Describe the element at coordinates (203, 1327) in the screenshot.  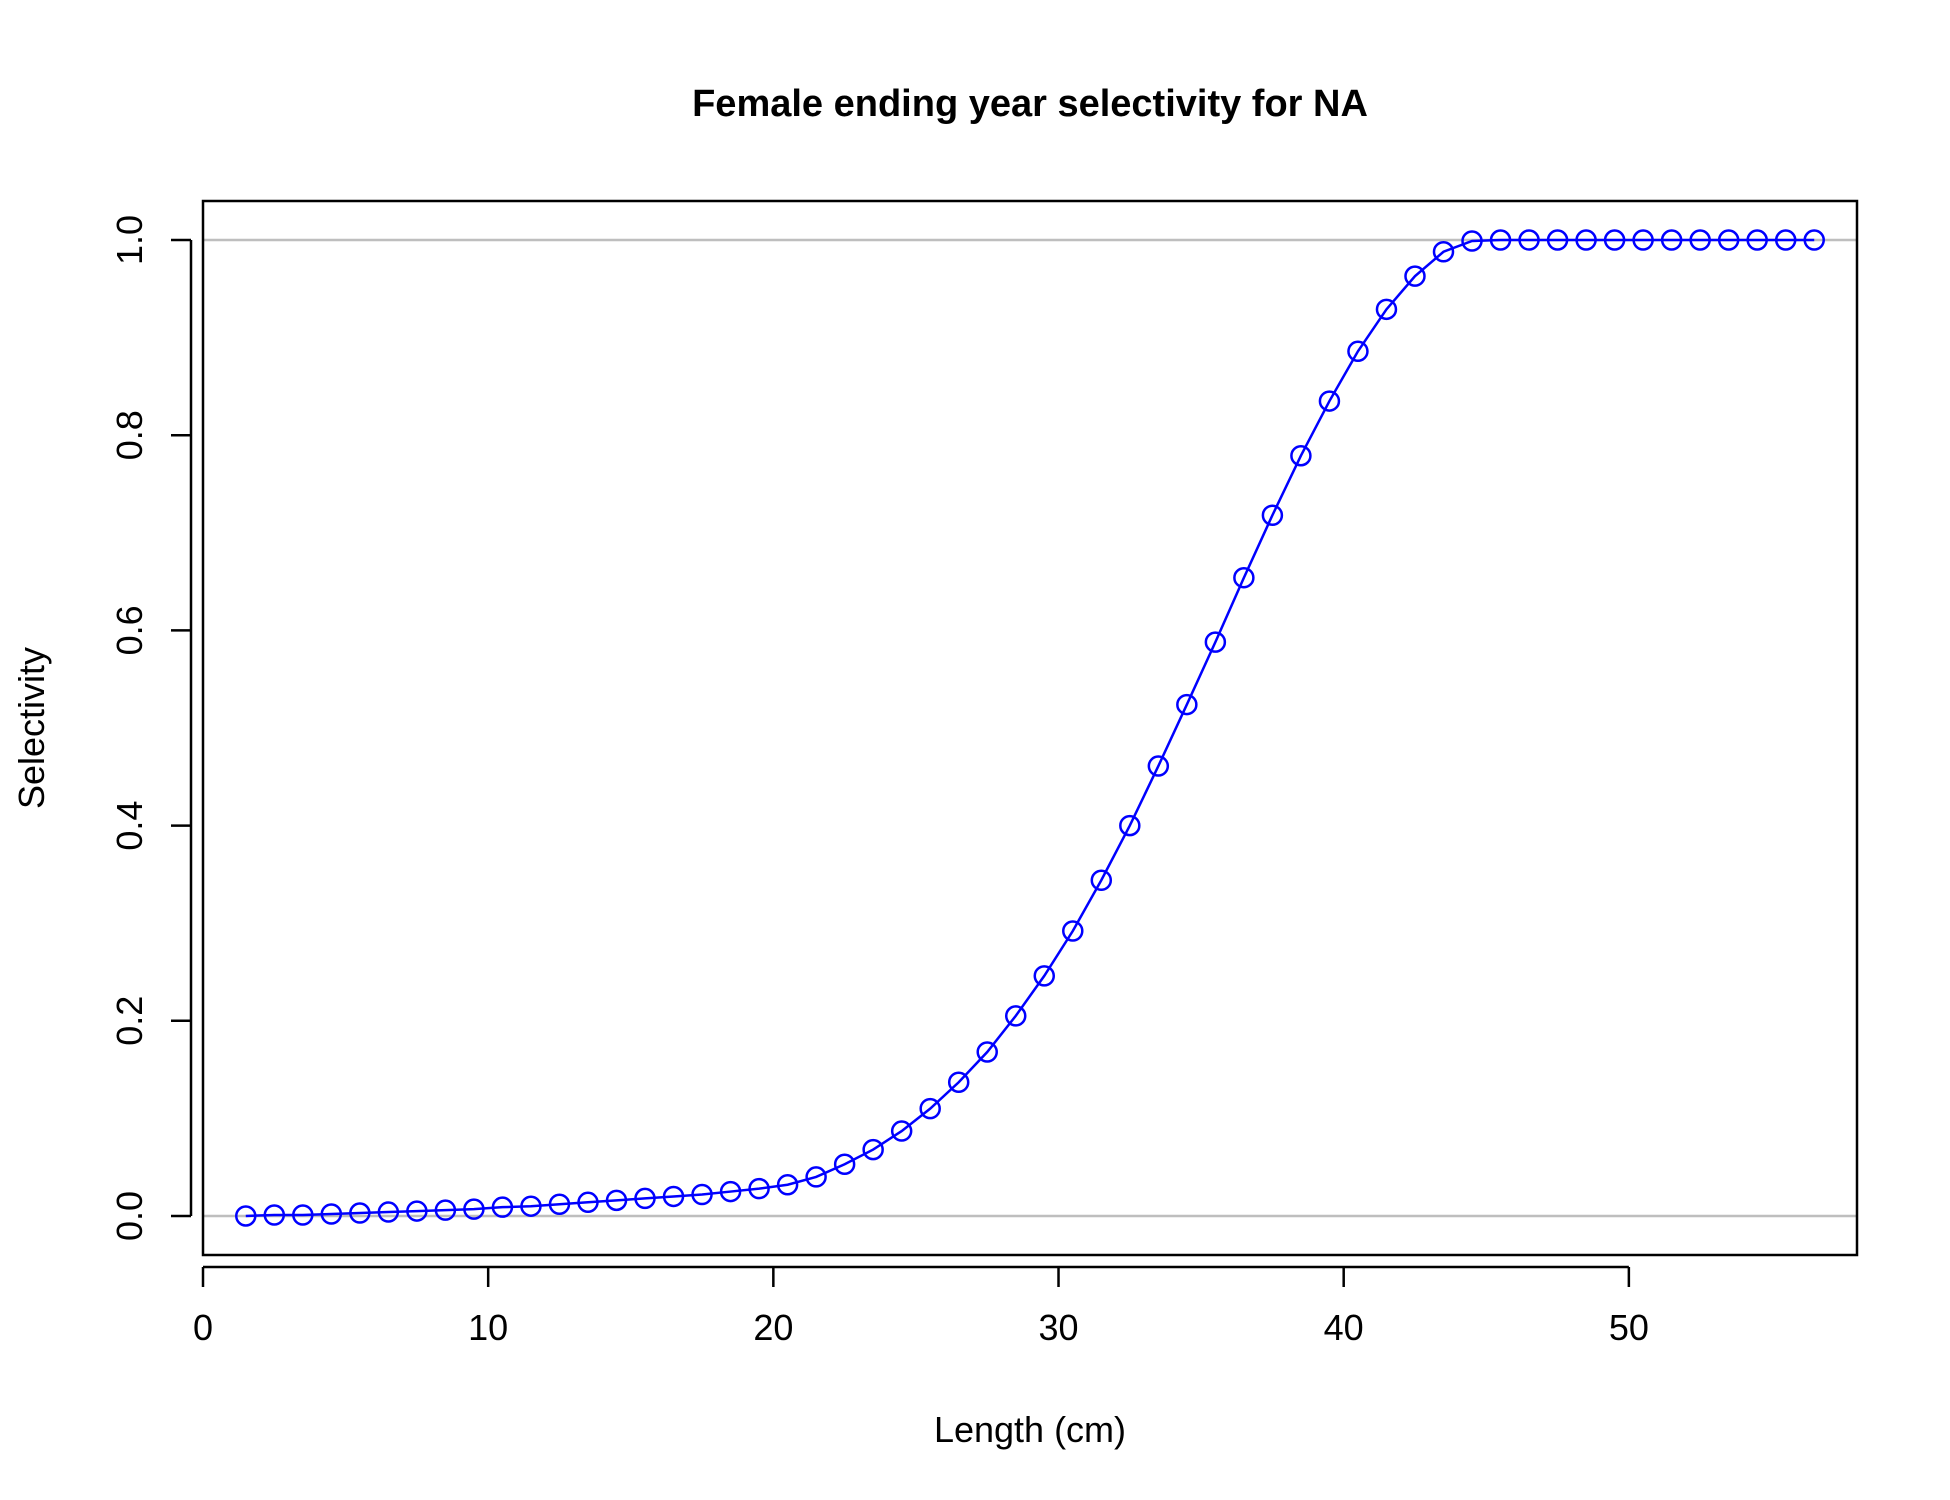
I see `x-tick-label: 0` at that location.